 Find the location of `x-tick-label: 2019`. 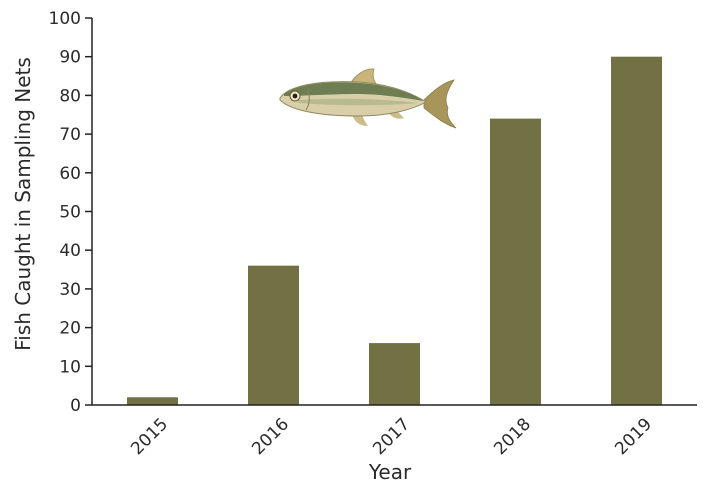

x-tick-label: 2019 is located at coordinates (633, 436).